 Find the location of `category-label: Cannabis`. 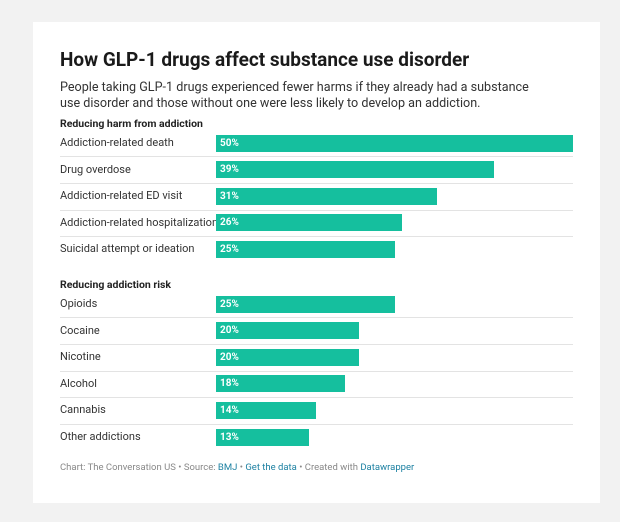

category-label: Cannabis is located at coordinates (83, 410).